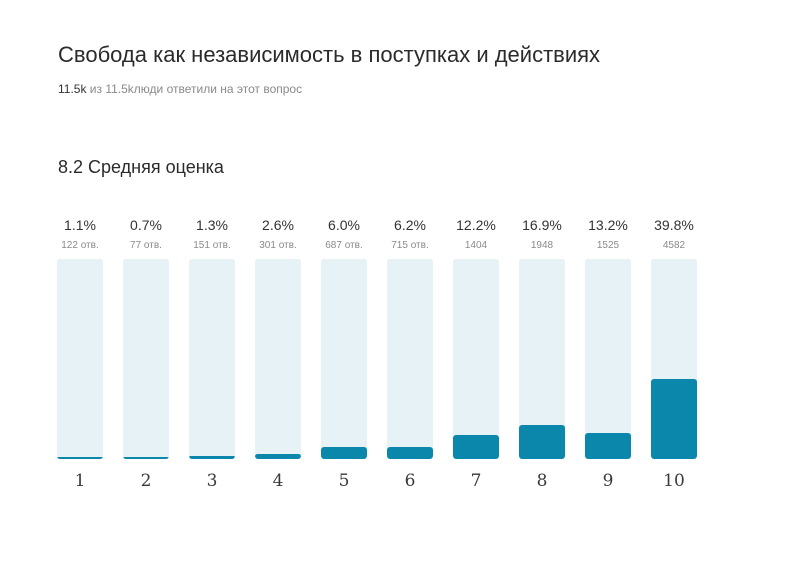  What do you see at coordinates (194, 89) in the screenshot?
I see `respondents-text: из 11.5kлюди ответили на этот вопрос` at bounding box center [194, 89].